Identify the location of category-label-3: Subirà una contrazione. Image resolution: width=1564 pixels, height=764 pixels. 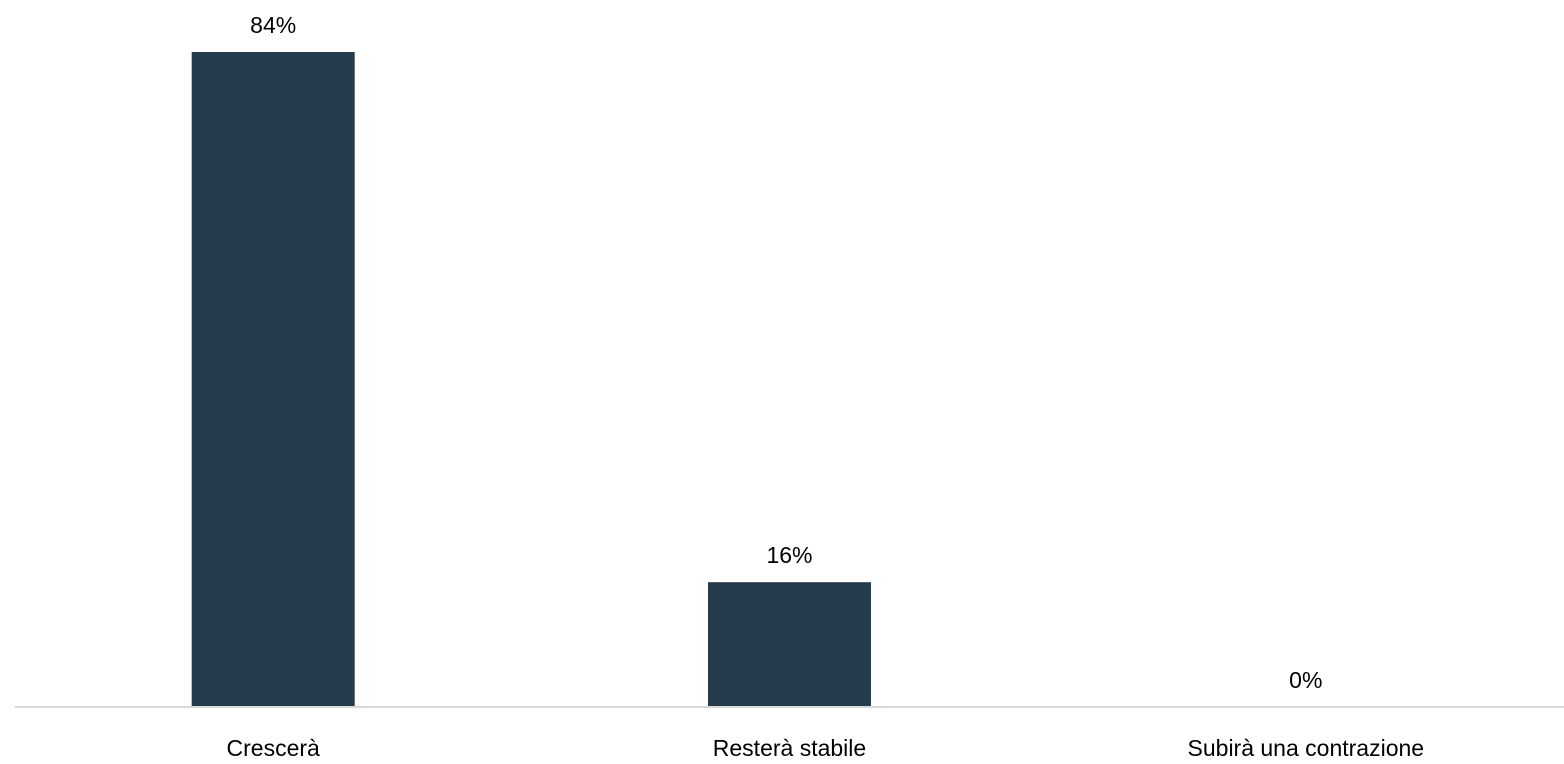
(1306, 748).